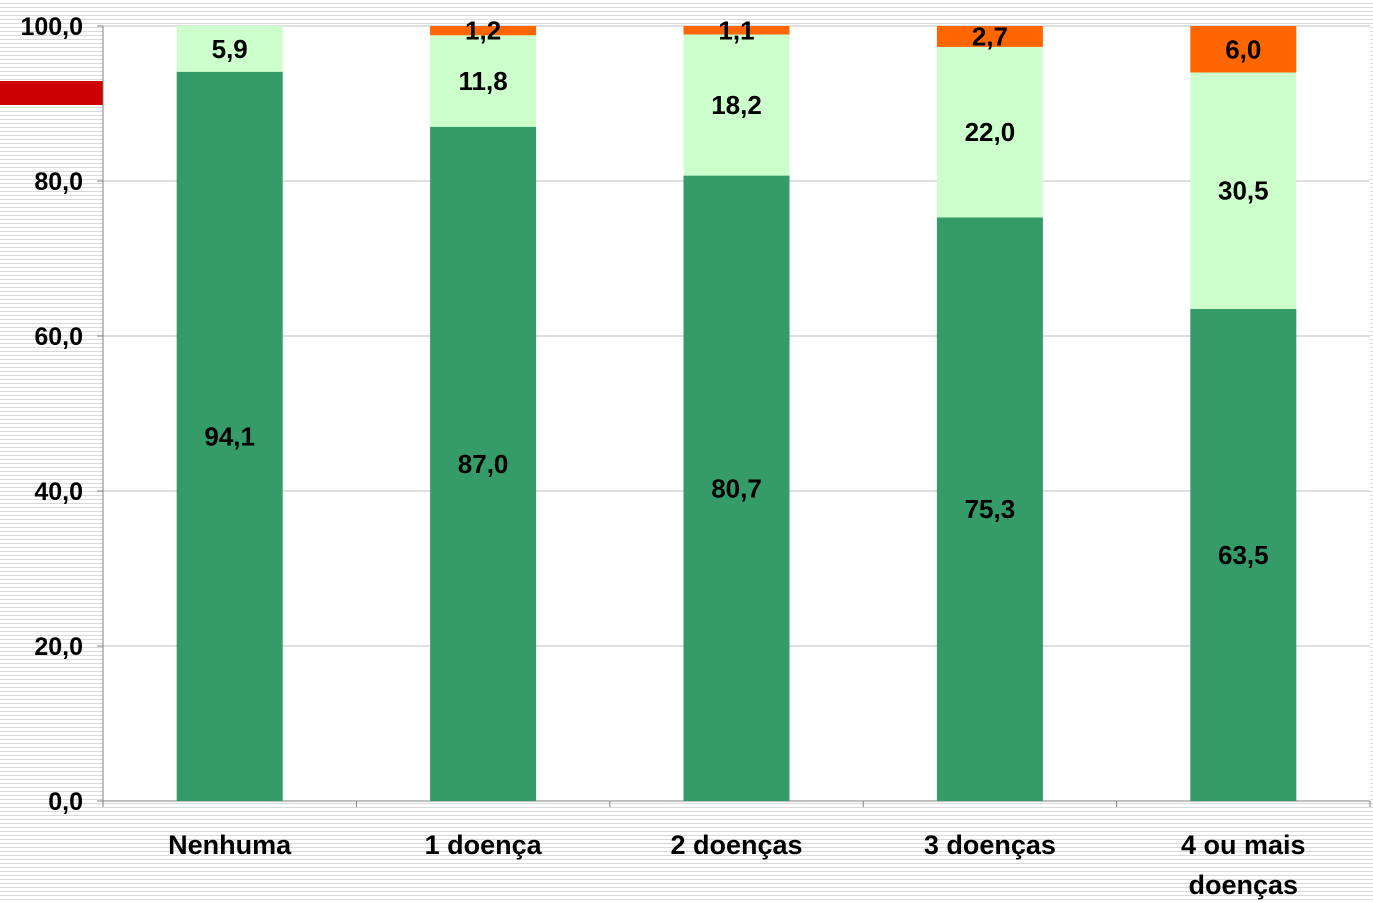 The image size is (1373, 902). I want to click on x-tick-label: Nenhuma, so click(230, 845).